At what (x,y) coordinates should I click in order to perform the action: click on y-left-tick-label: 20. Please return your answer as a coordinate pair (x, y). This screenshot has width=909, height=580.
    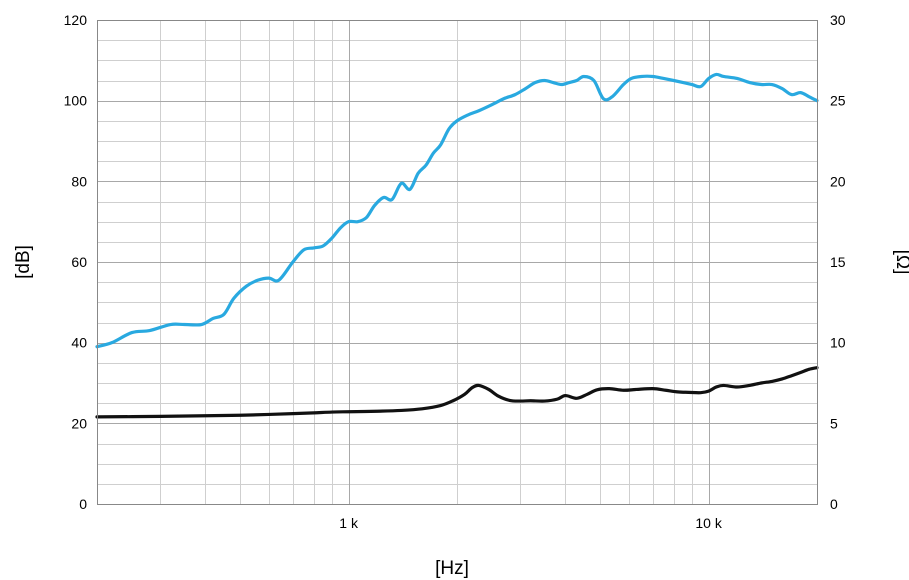
    Looking at the image, I should click on (79, 423).